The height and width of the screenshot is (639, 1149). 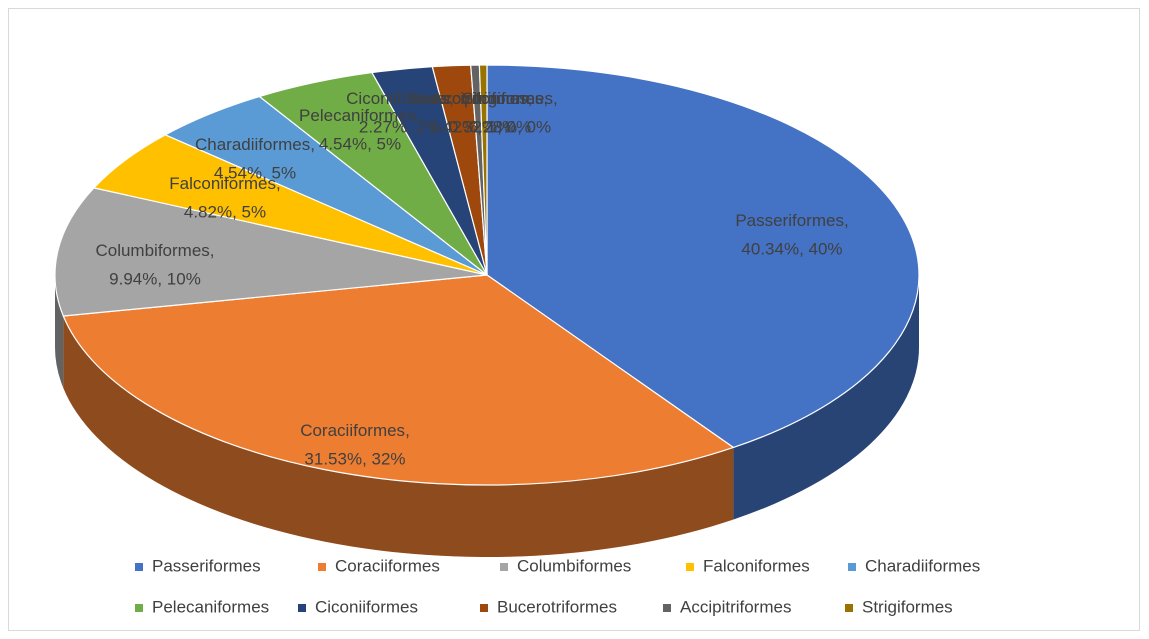 I want to click on data-label-name: Charadiiformes, so click(x=252, y=144).